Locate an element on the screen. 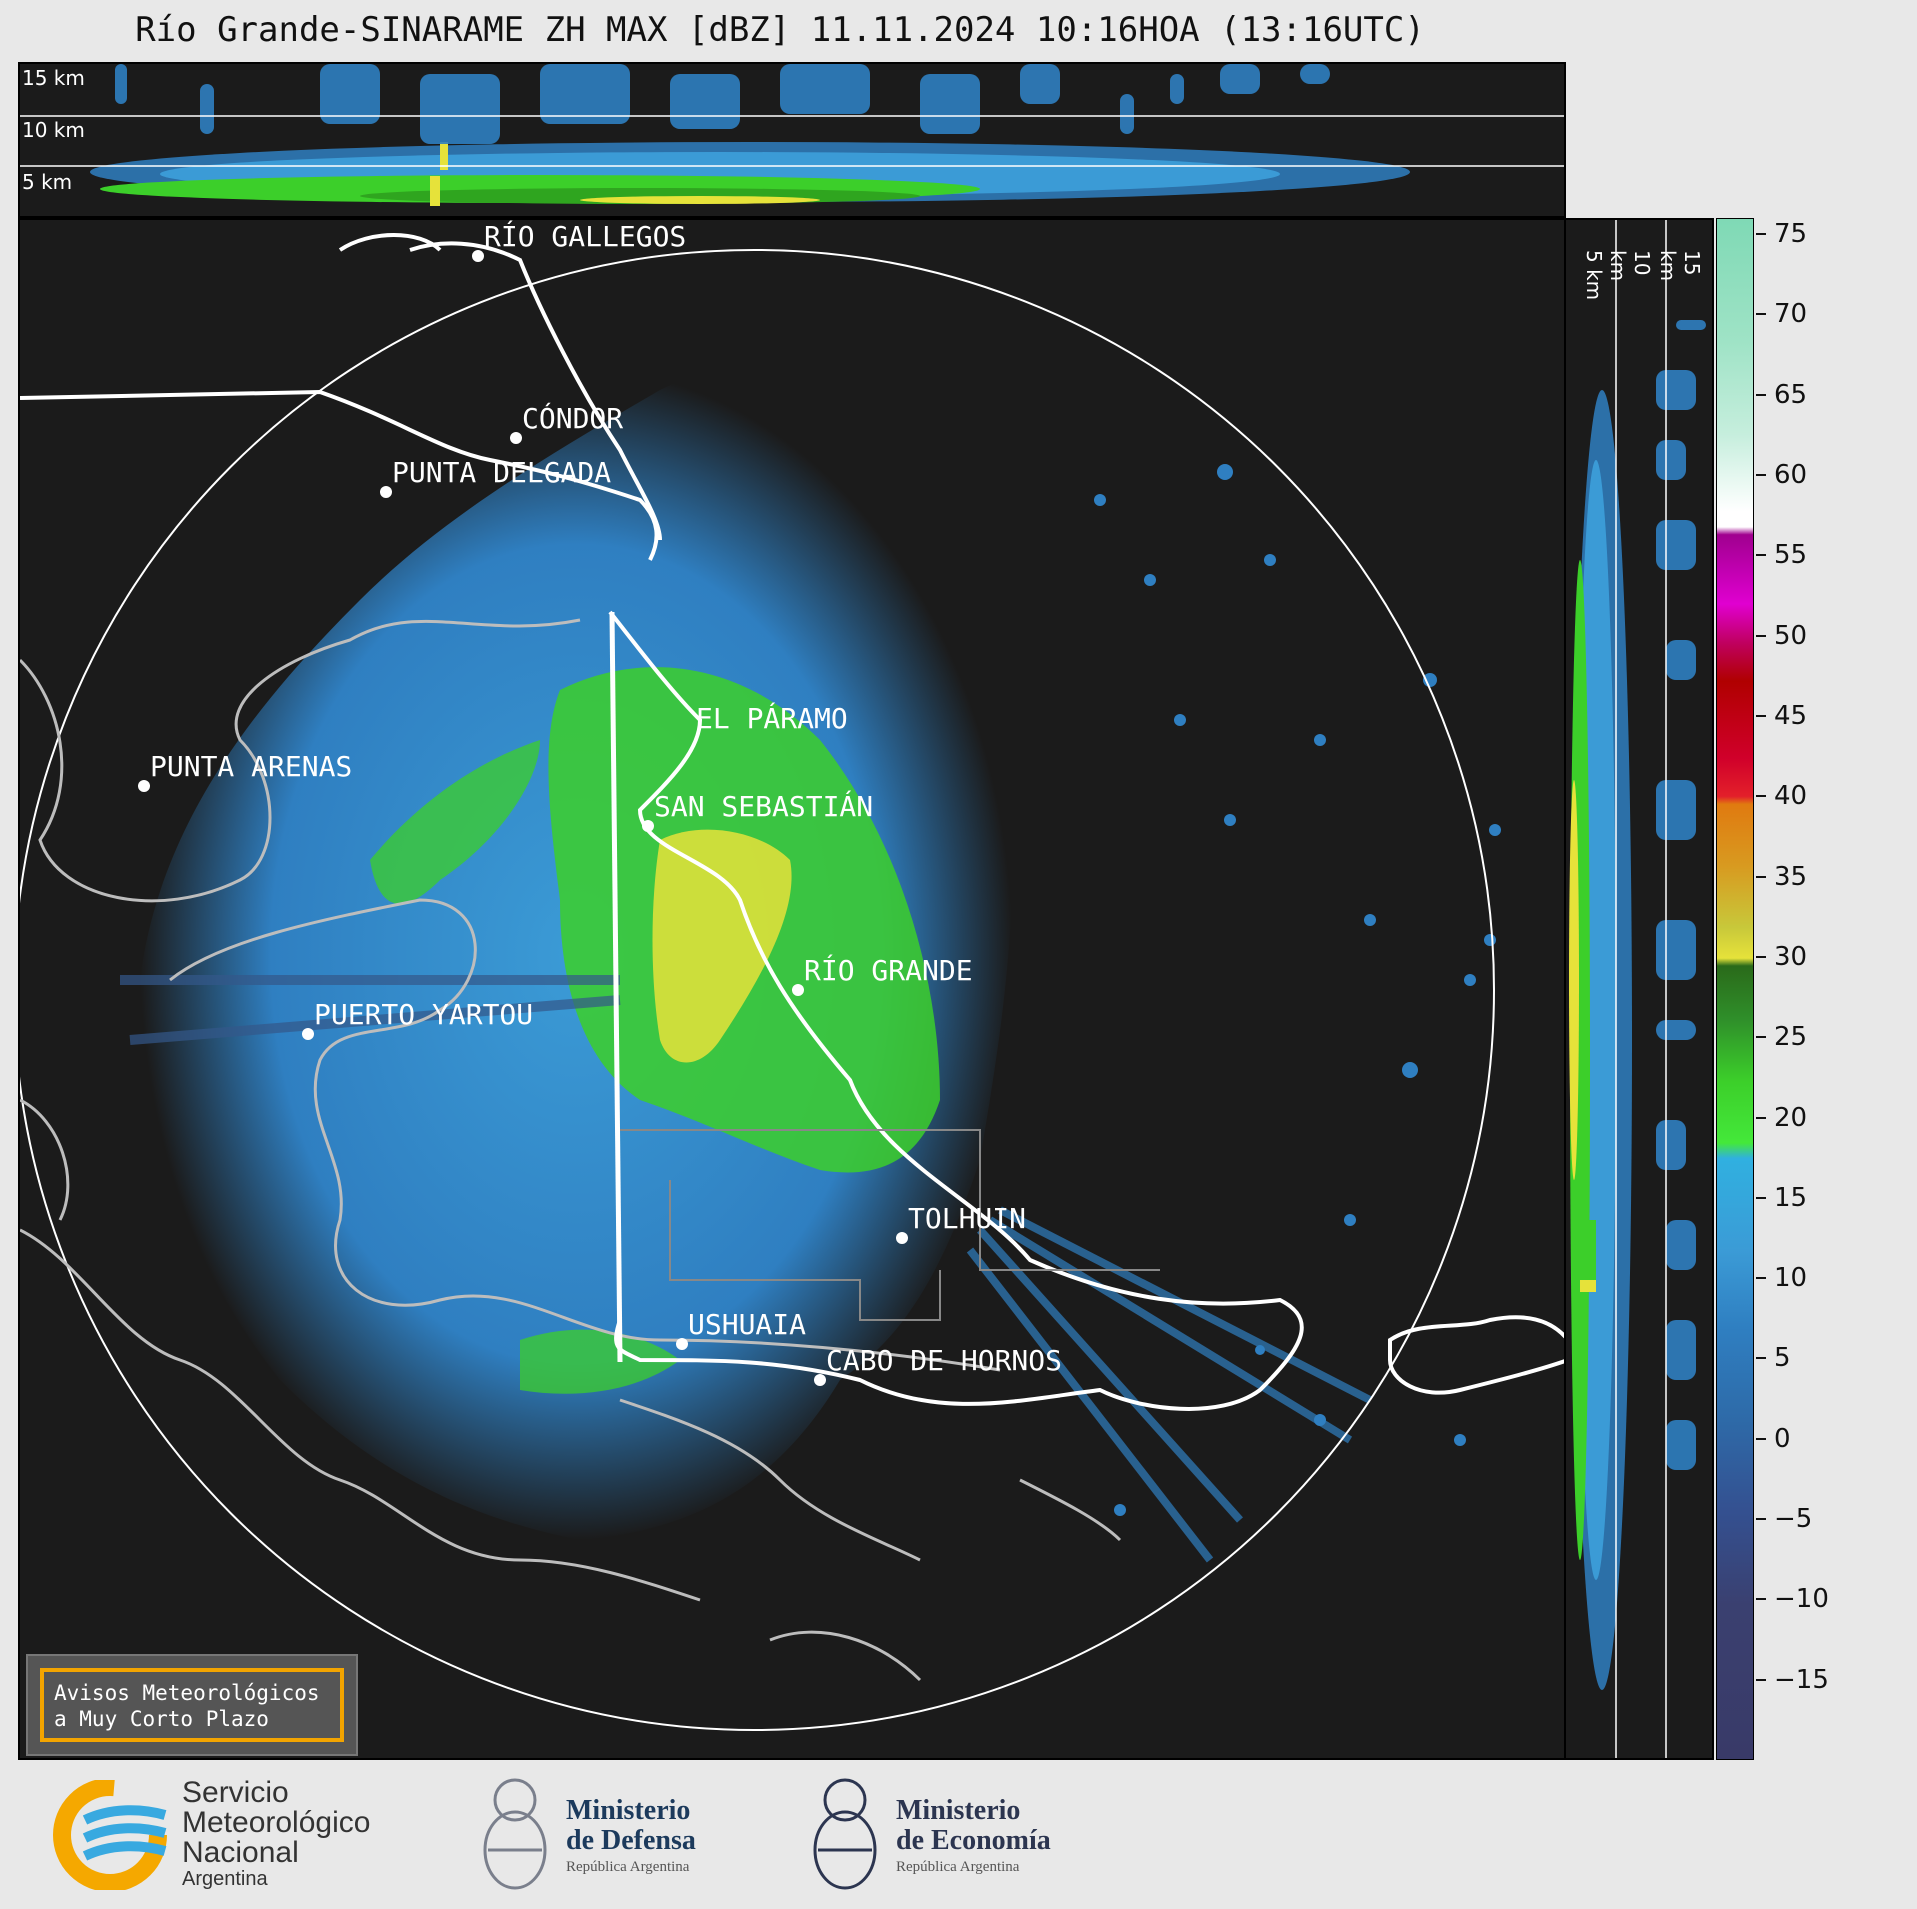 The width and height of the screenshot is (1917, 1909). strong-echo-area is located at coordinates (722, 946).